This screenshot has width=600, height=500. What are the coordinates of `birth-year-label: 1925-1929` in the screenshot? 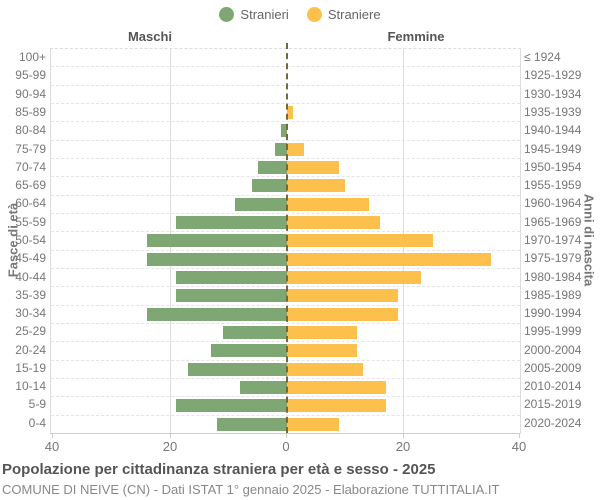 It's located at (553, 75).